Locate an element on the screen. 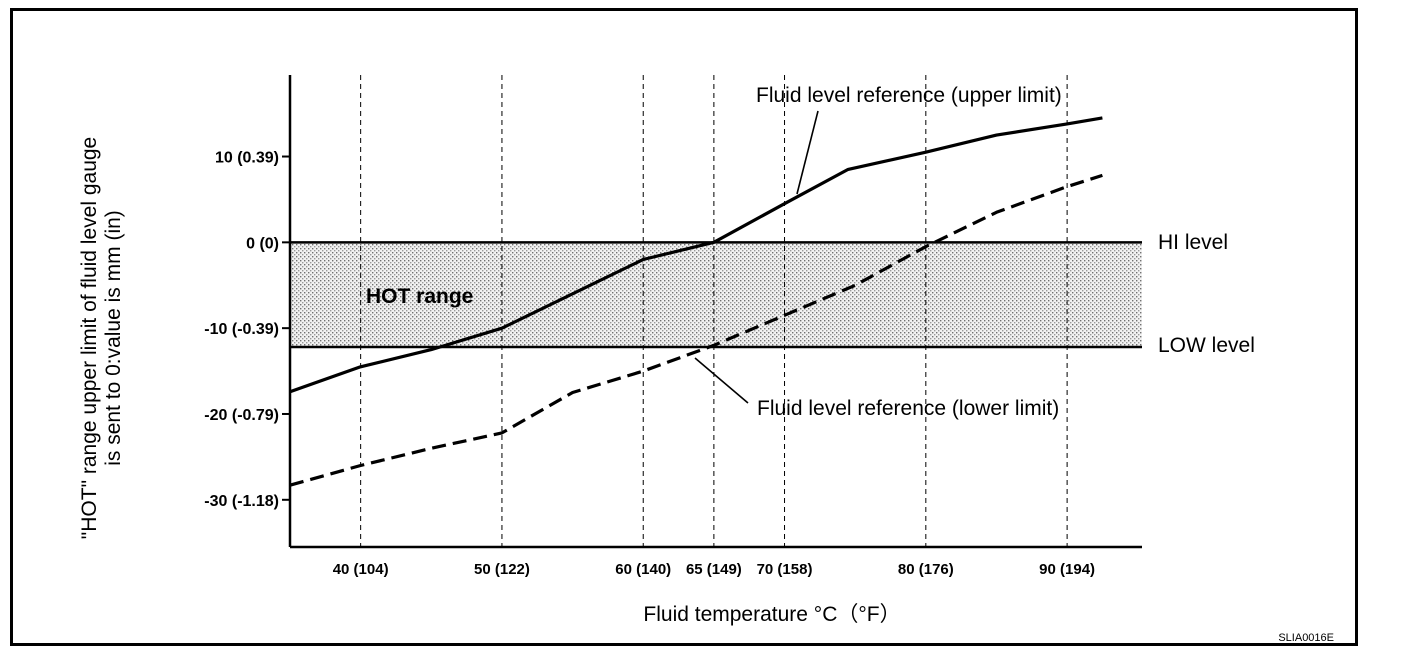  upper-limit-callout-leader is located at coordinates (807, 152).